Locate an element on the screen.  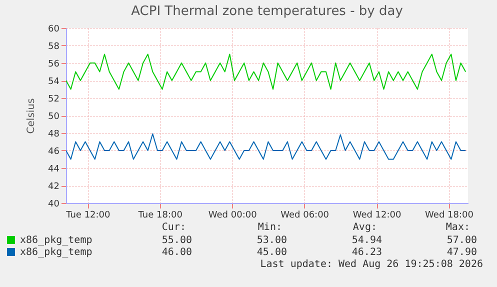
y-tick-label: 44 is located at coordinates (54, 169).